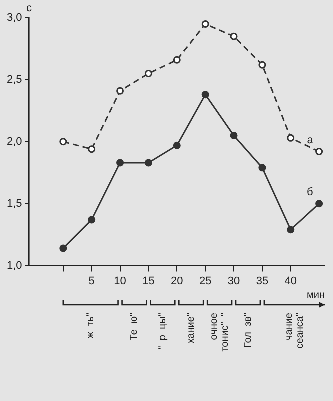  Describe the element at coordinates (177, 281) in the screenshot. I see `x-tick-label: 20` at that location.